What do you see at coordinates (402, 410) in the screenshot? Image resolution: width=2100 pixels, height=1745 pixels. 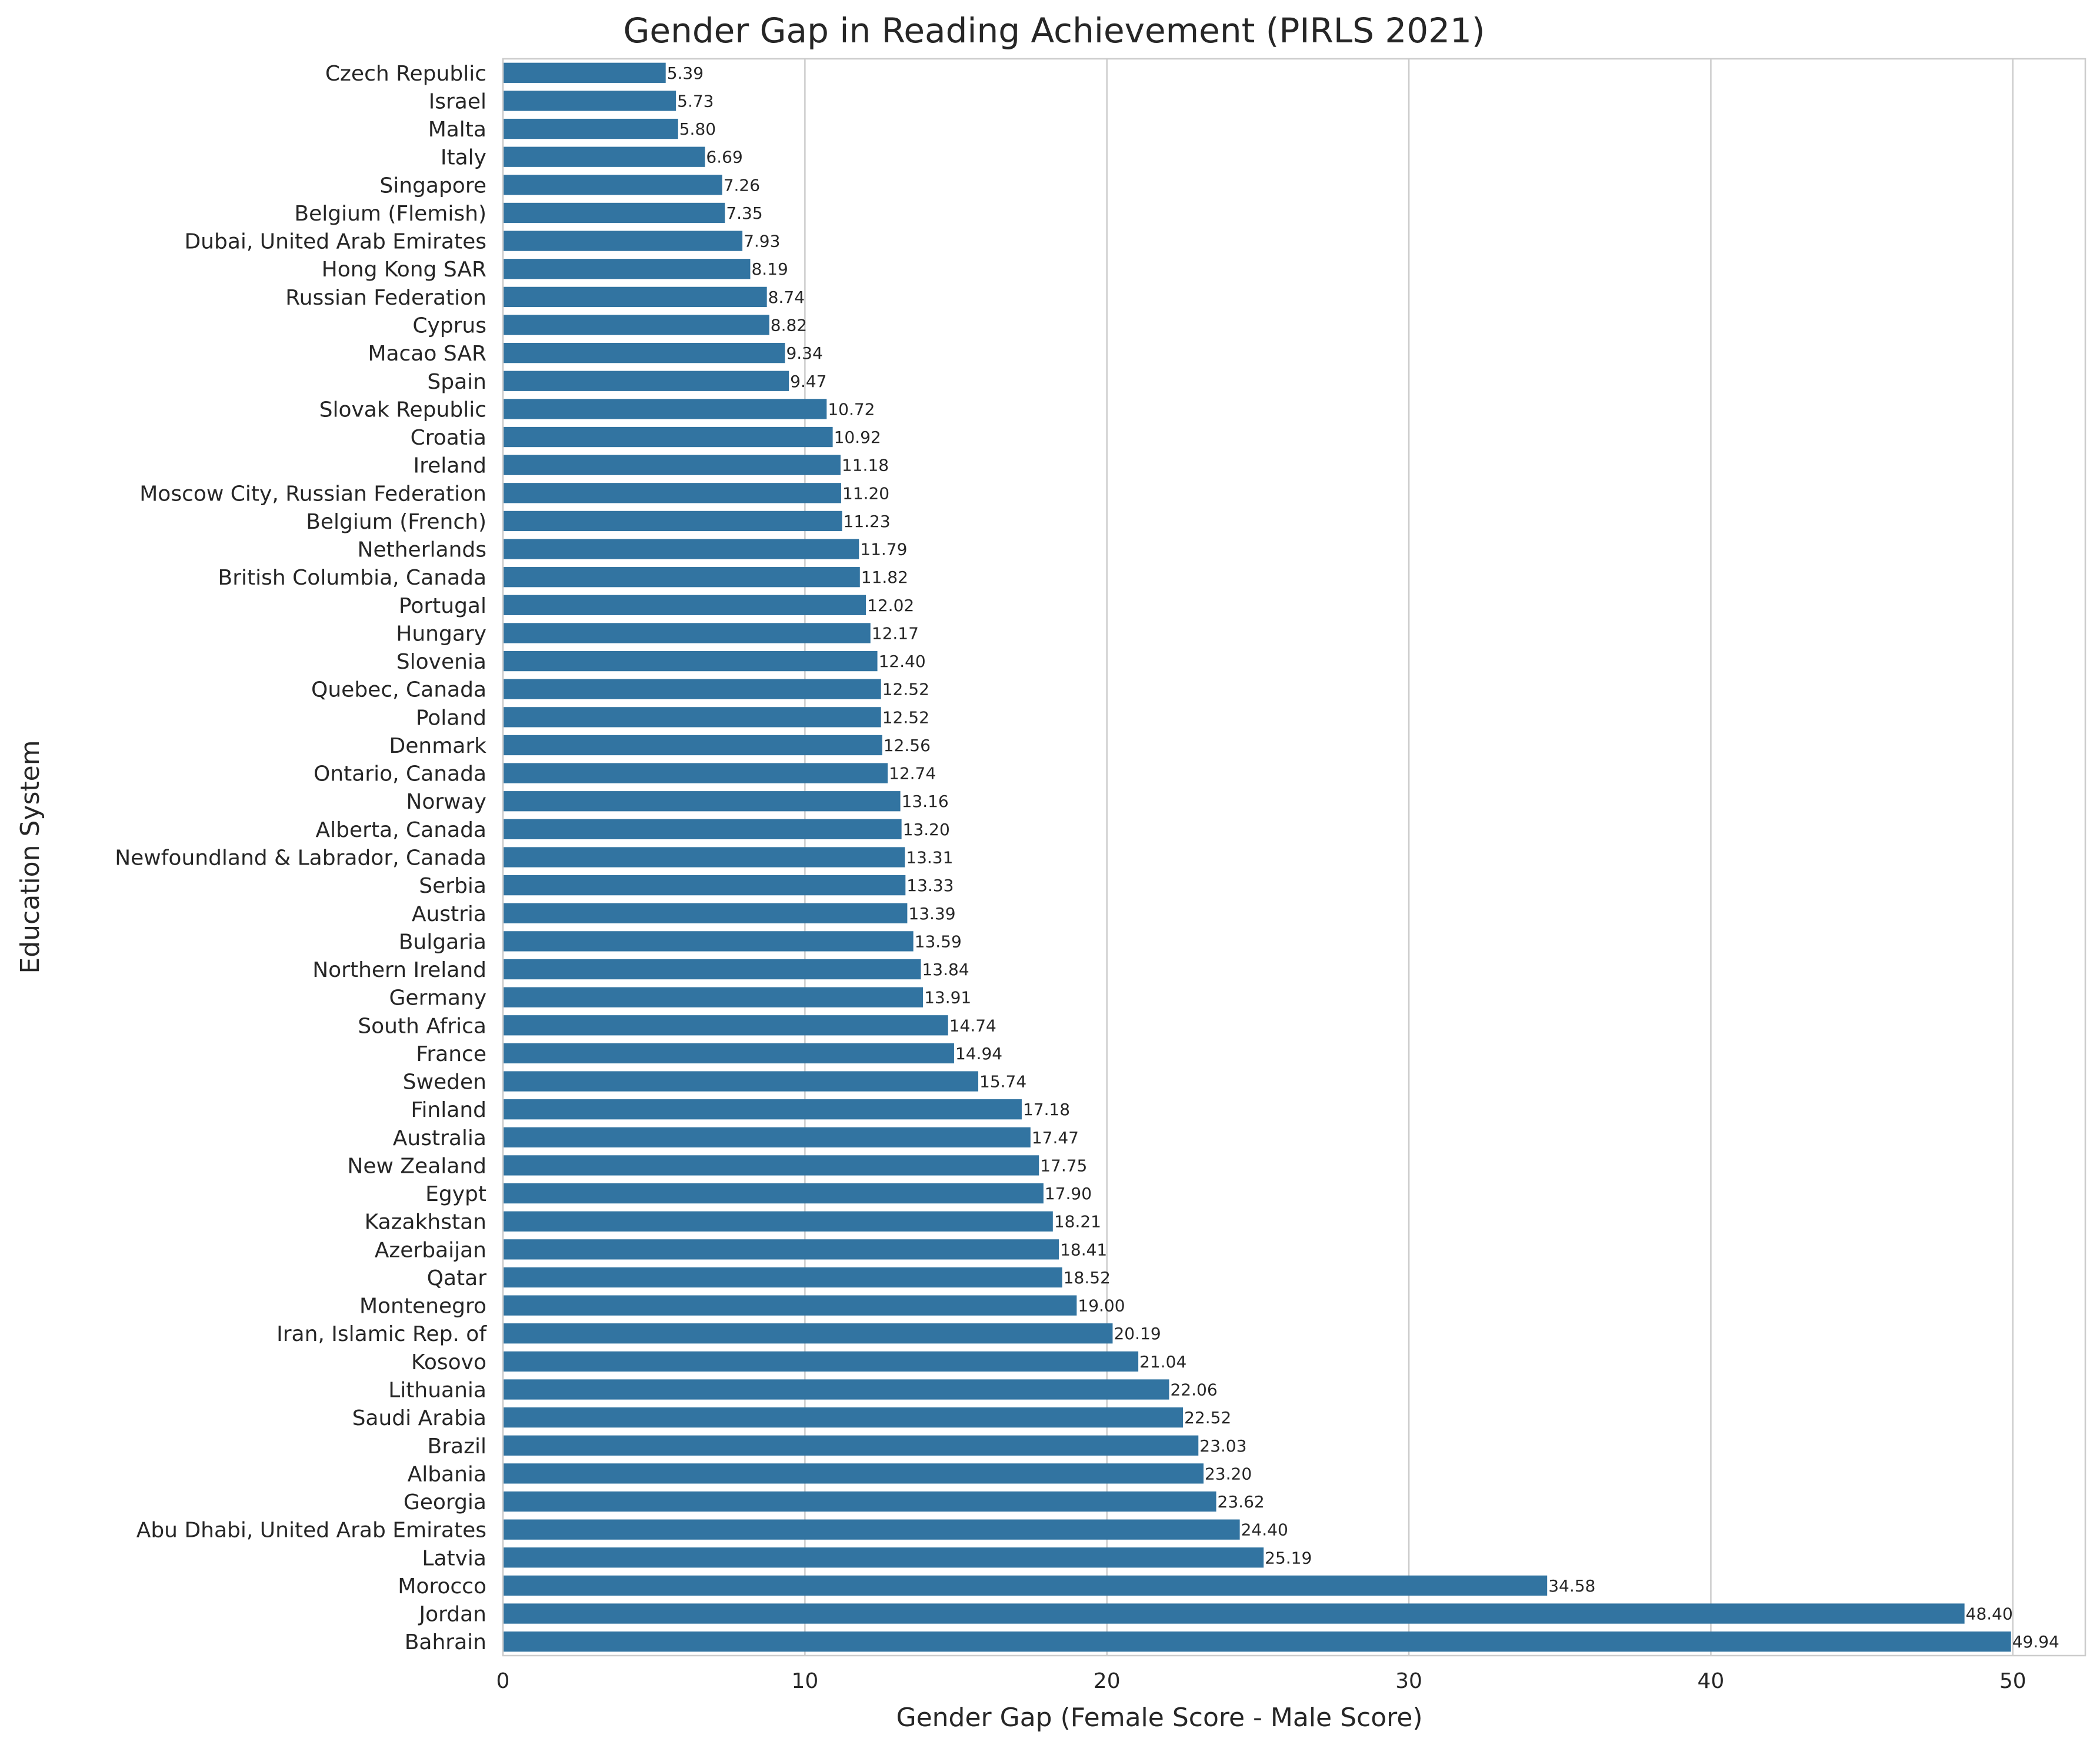 I see `y-tick-label: Slovak Republic` at bounding box center [402, 410].